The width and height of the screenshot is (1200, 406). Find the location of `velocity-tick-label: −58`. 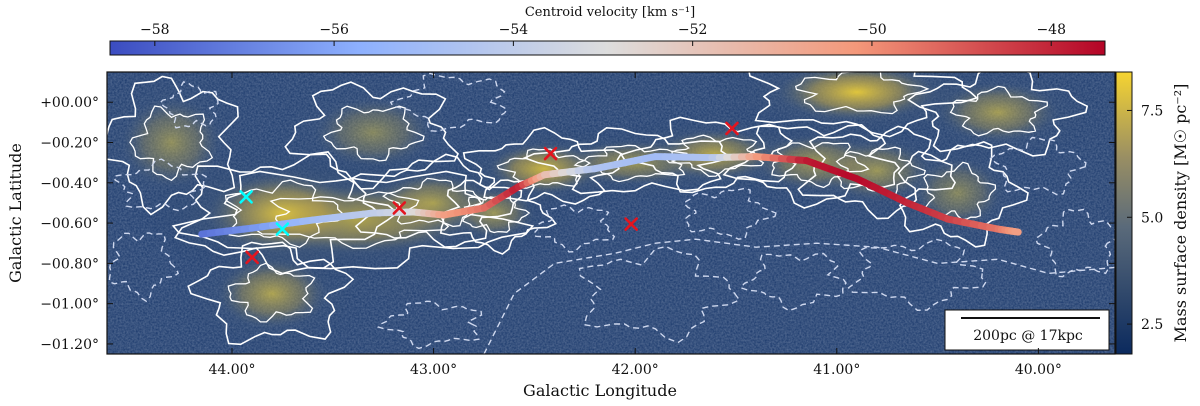

velocity-tick-label: −58 is located at coordinates (155, 30).